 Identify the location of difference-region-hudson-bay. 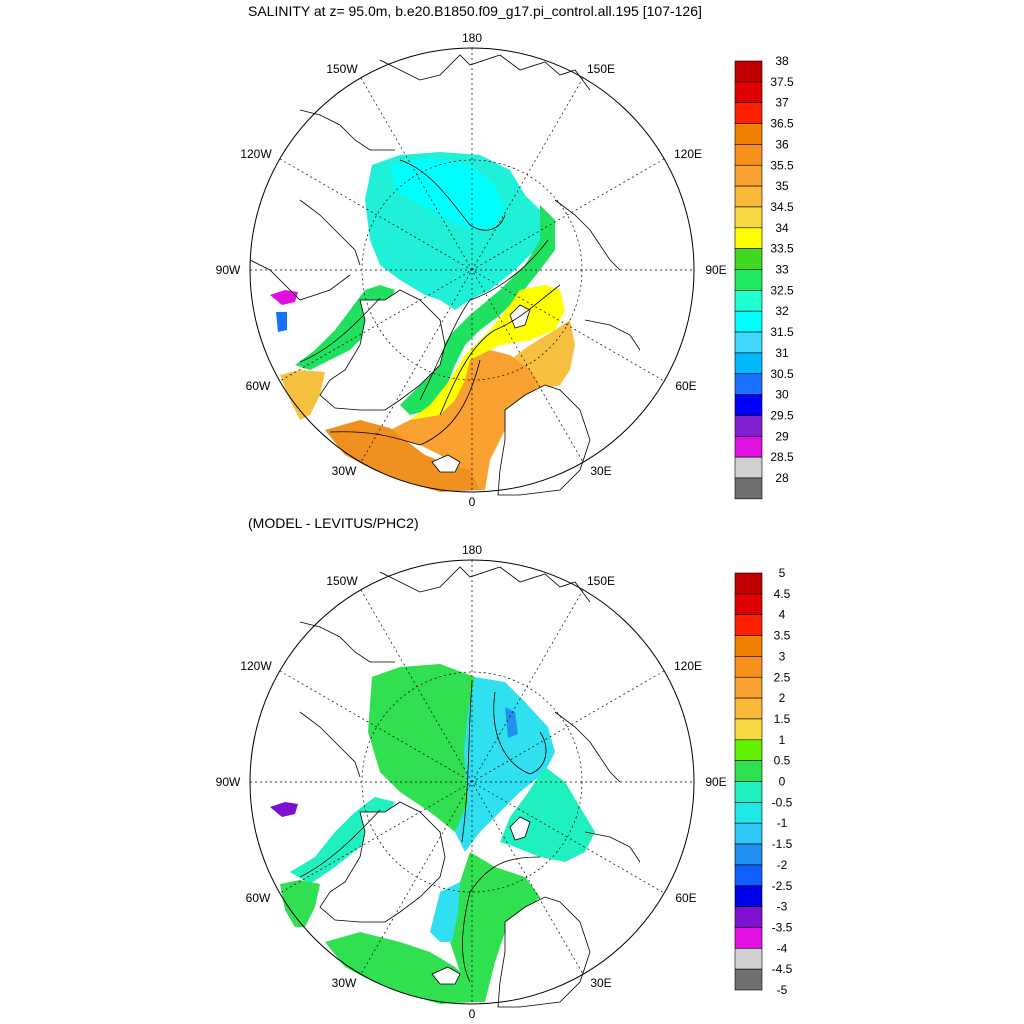
(284, 809).